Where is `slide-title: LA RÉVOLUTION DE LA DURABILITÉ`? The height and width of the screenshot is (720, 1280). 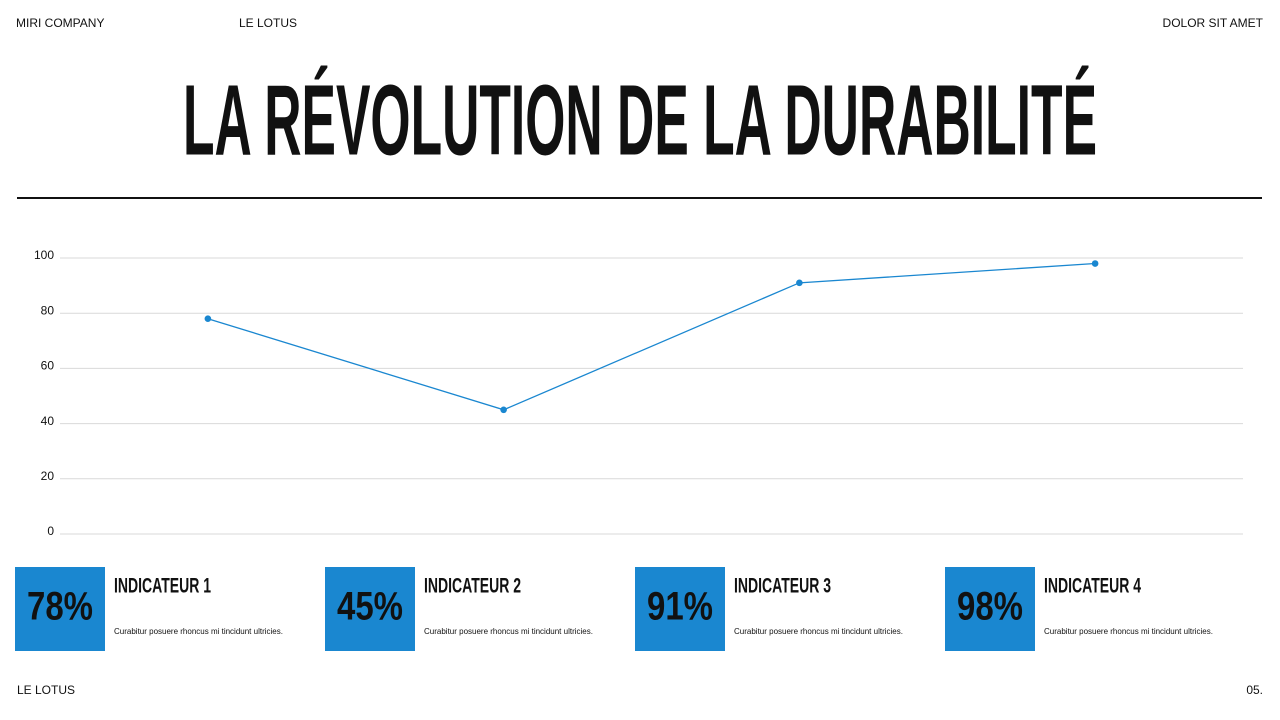 slide-title: LA RÉVOLUTION DE LA DURABILITÉ is located at coordinates (640, 120).